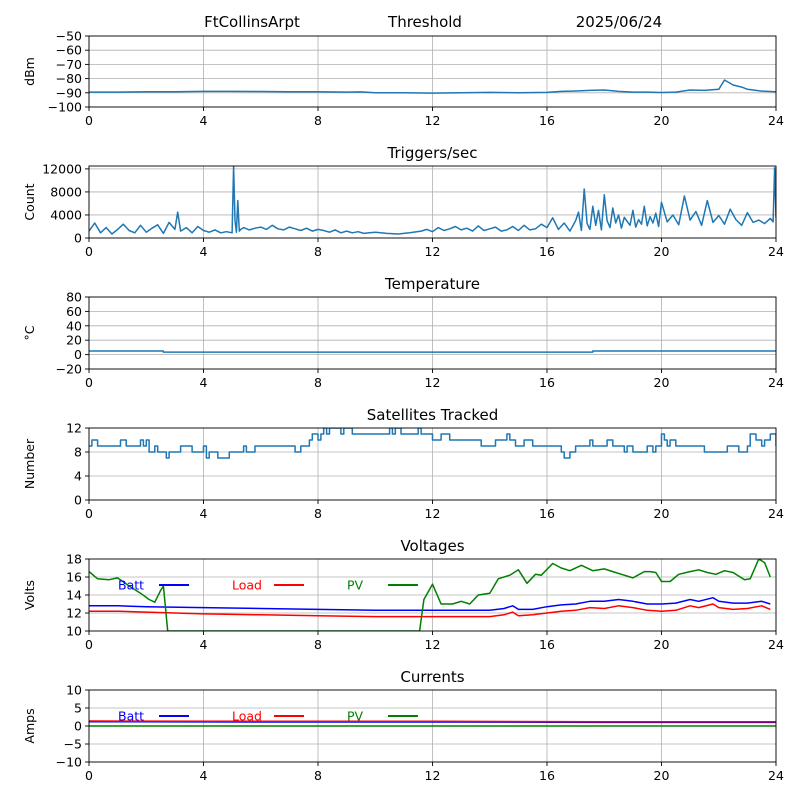 Image resolution: width=800 pixels, height=804 pixels. What do you see at coordinates (69, 64) in the screenshot?
I see `y-tick-label: −70` at bounding box center [69, 64].